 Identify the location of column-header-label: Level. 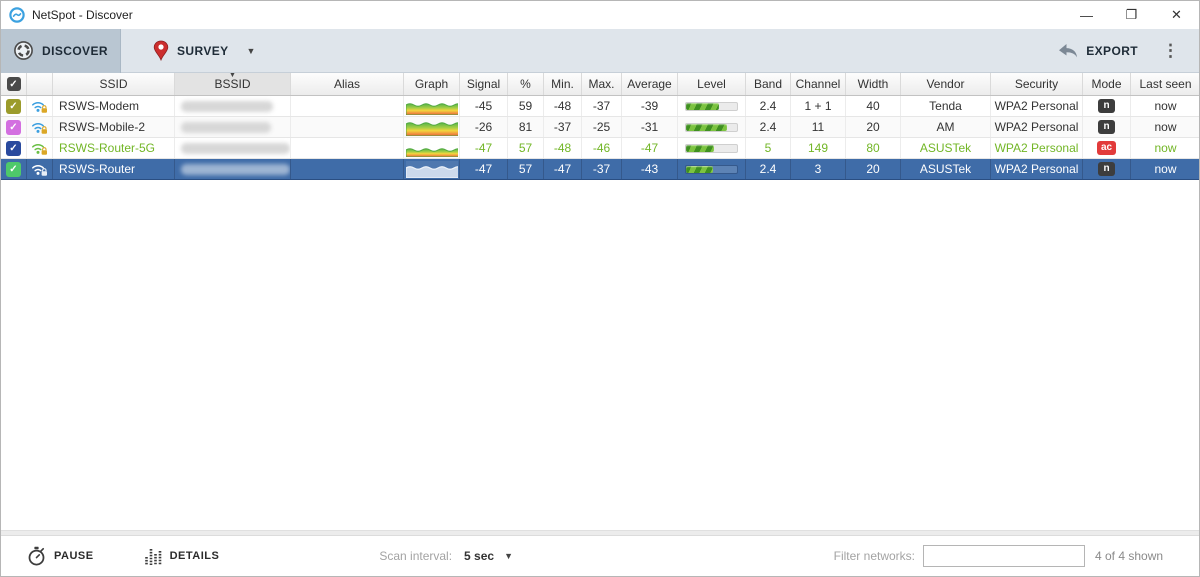
(711, 84).